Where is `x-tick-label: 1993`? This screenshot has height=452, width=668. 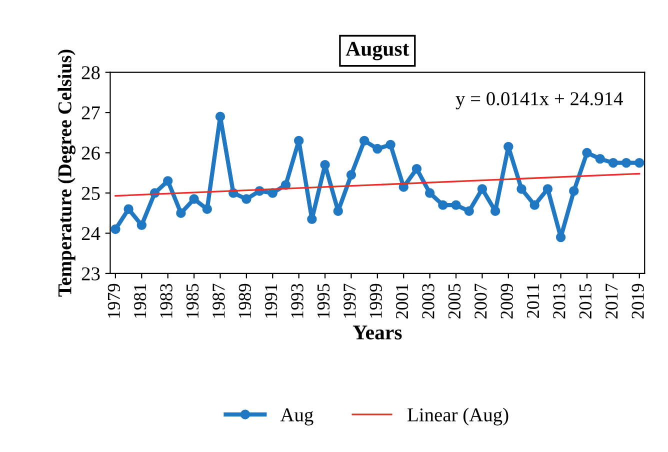
x-tick-label: 1993 is located at coordinates (297, 301).